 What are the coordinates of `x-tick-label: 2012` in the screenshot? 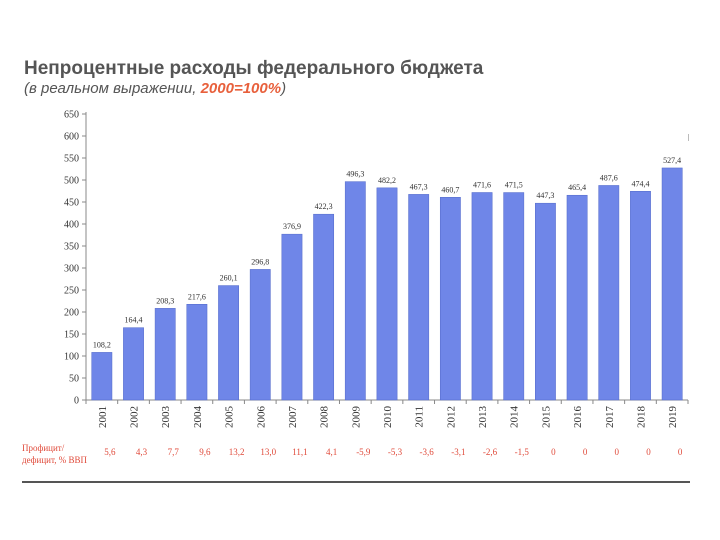 It's located at (451, 417).